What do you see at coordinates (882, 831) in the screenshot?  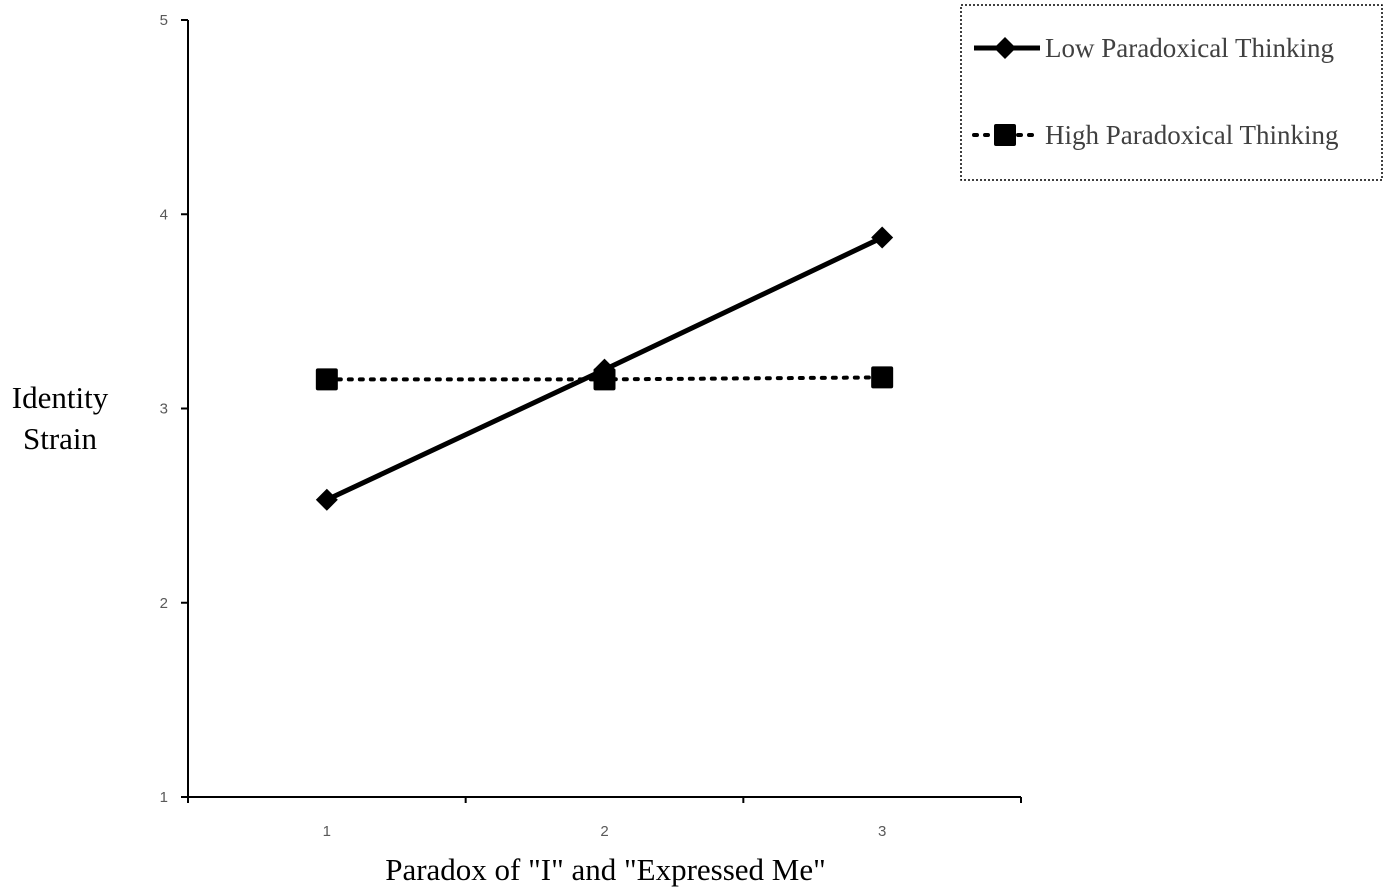 I see `x-tick-label: 3` at bounding box center [882, 831].